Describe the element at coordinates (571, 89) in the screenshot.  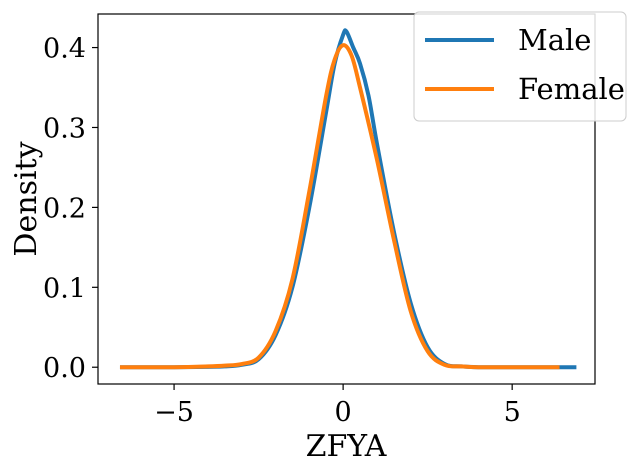
I see `legend-label-female: Female` at that location.